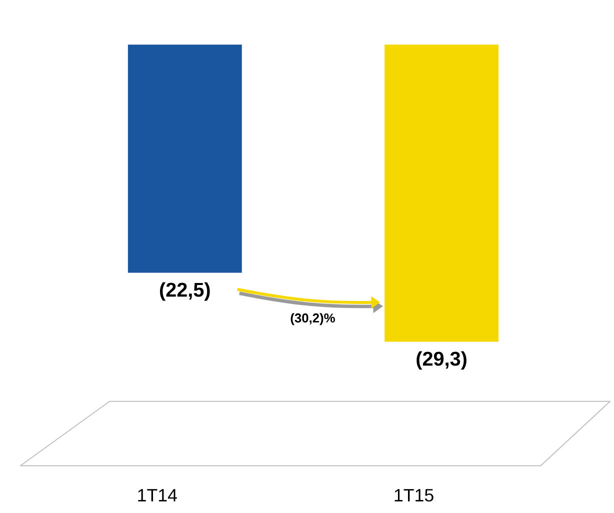 The image size is (614, 513). What do you see at coordinates (185, 291) in the screenshot?
I see `data-label: (22,5)` at bounding box center [185, 291].